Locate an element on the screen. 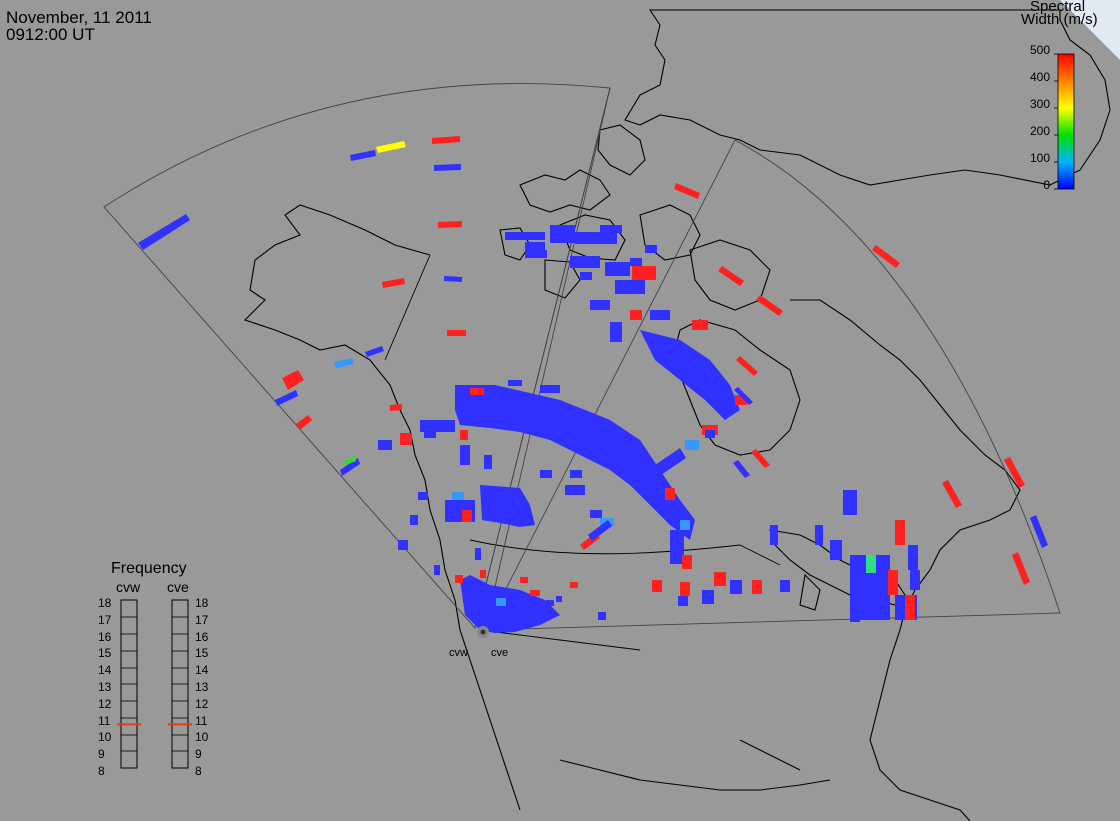 The image size is (1120, 821). colorbar-gradient is located at coordinates (1066, 121).